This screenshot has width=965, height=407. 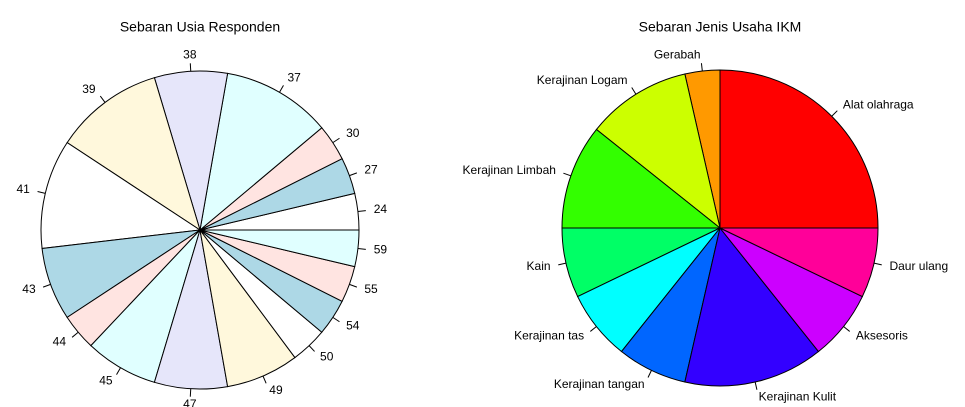 I want to click on slice-label: 27, so click(x=371, y=169).